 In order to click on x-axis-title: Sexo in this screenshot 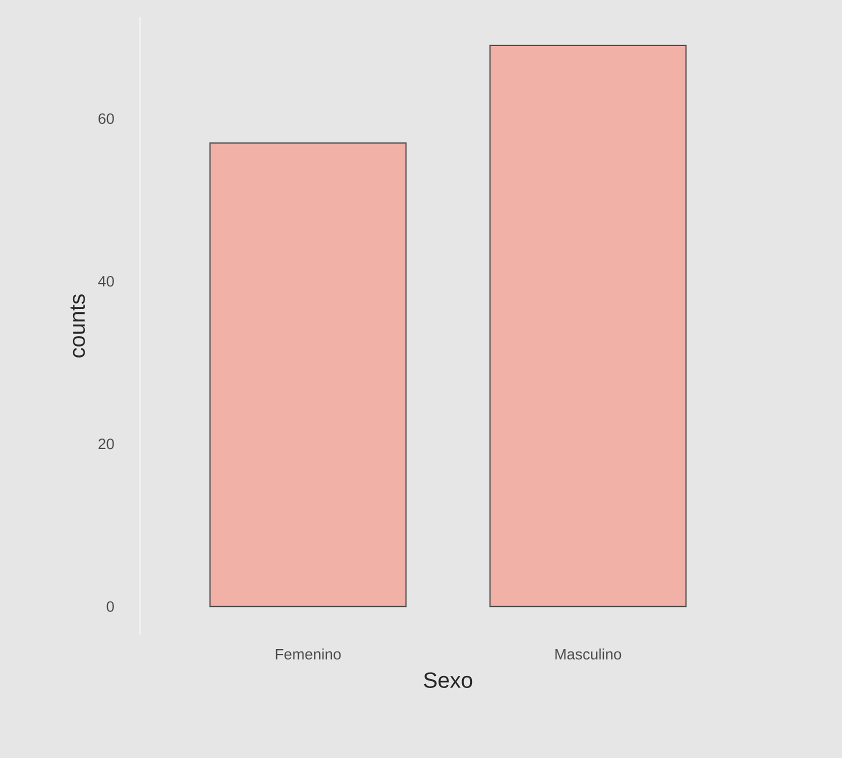, I will do `click(448, 680)`.